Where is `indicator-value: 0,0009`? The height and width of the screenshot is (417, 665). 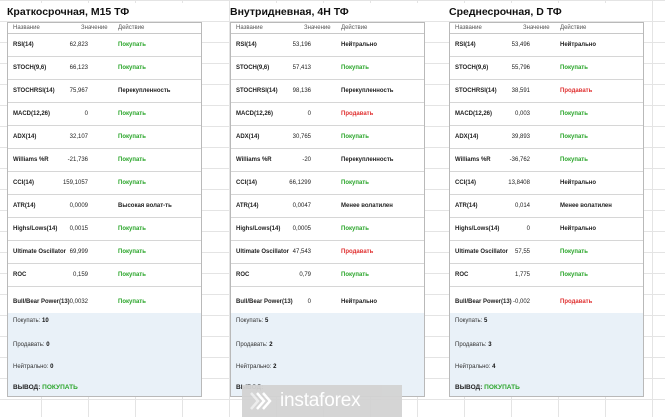
indicator-value: 0,0009 is located at coordinates (78, 206).